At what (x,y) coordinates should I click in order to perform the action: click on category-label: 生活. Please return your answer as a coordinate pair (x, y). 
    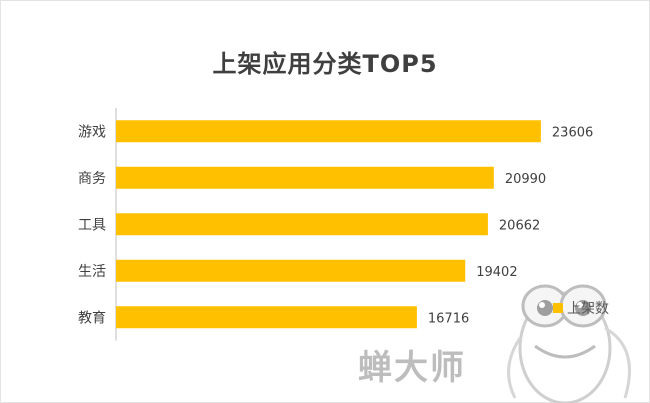
    Looking at the image, I should click on (92, 272).